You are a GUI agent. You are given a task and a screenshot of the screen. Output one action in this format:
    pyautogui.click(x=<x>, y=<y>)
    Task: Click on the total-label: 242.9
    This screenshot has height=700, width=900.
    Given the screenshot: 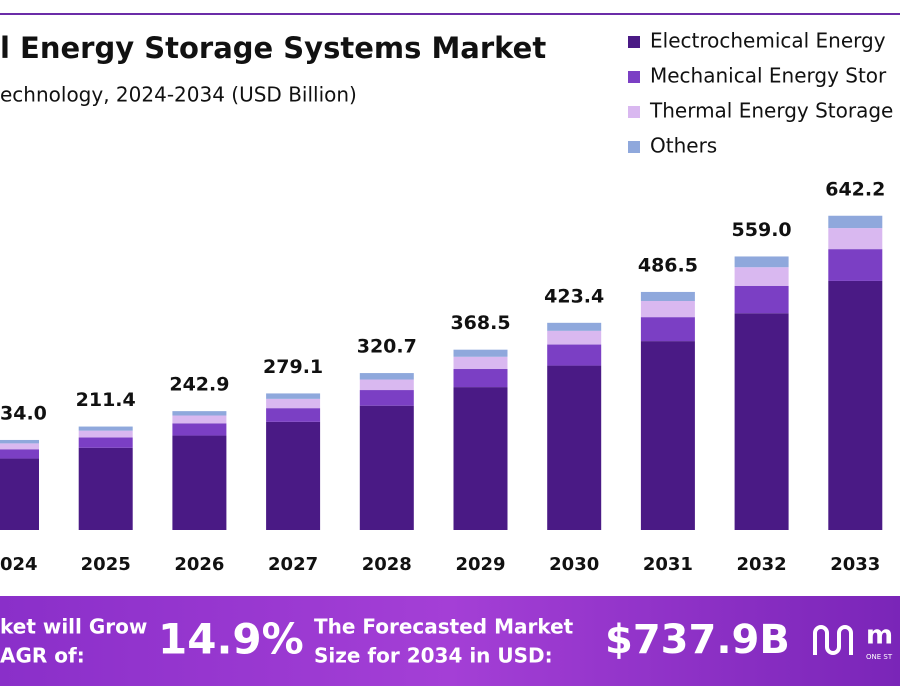 What is the action you would take?
    pyautogui.click(x=199, y=385)
    